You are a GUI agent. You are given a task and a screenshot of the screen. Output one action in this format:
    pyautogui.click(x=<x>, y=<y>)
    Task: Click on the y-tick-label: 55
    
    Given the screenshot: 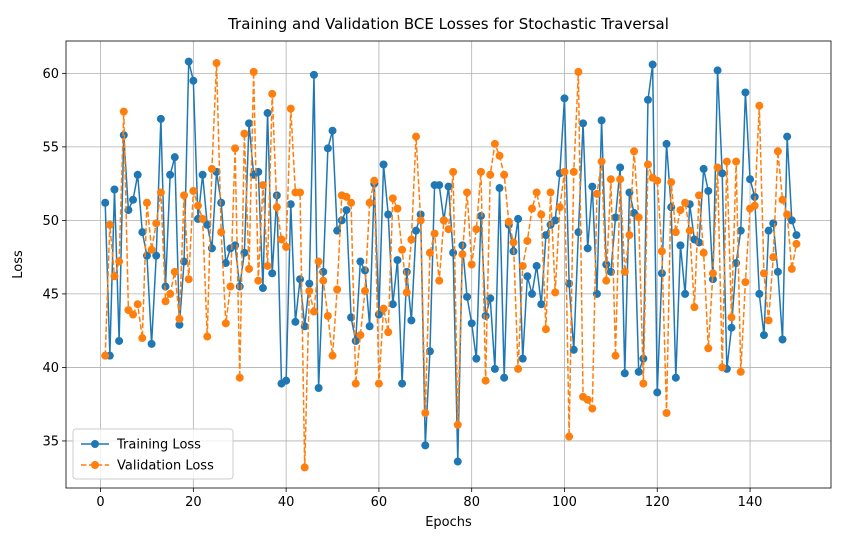 What is the action you would take?
    pyautogui.click(x=50, y=147)
    